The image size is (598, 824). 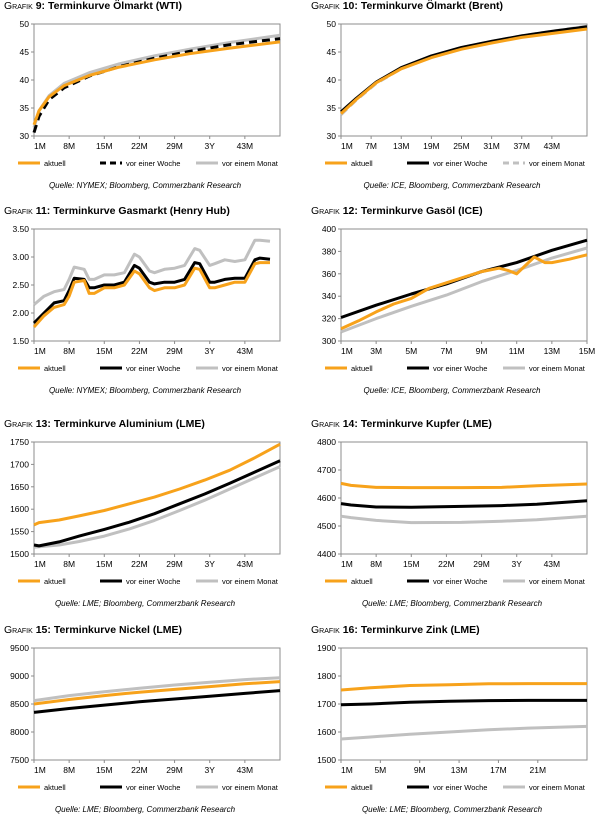 I want to click on y-tick-label: 8000, so click(x=19, y=732).